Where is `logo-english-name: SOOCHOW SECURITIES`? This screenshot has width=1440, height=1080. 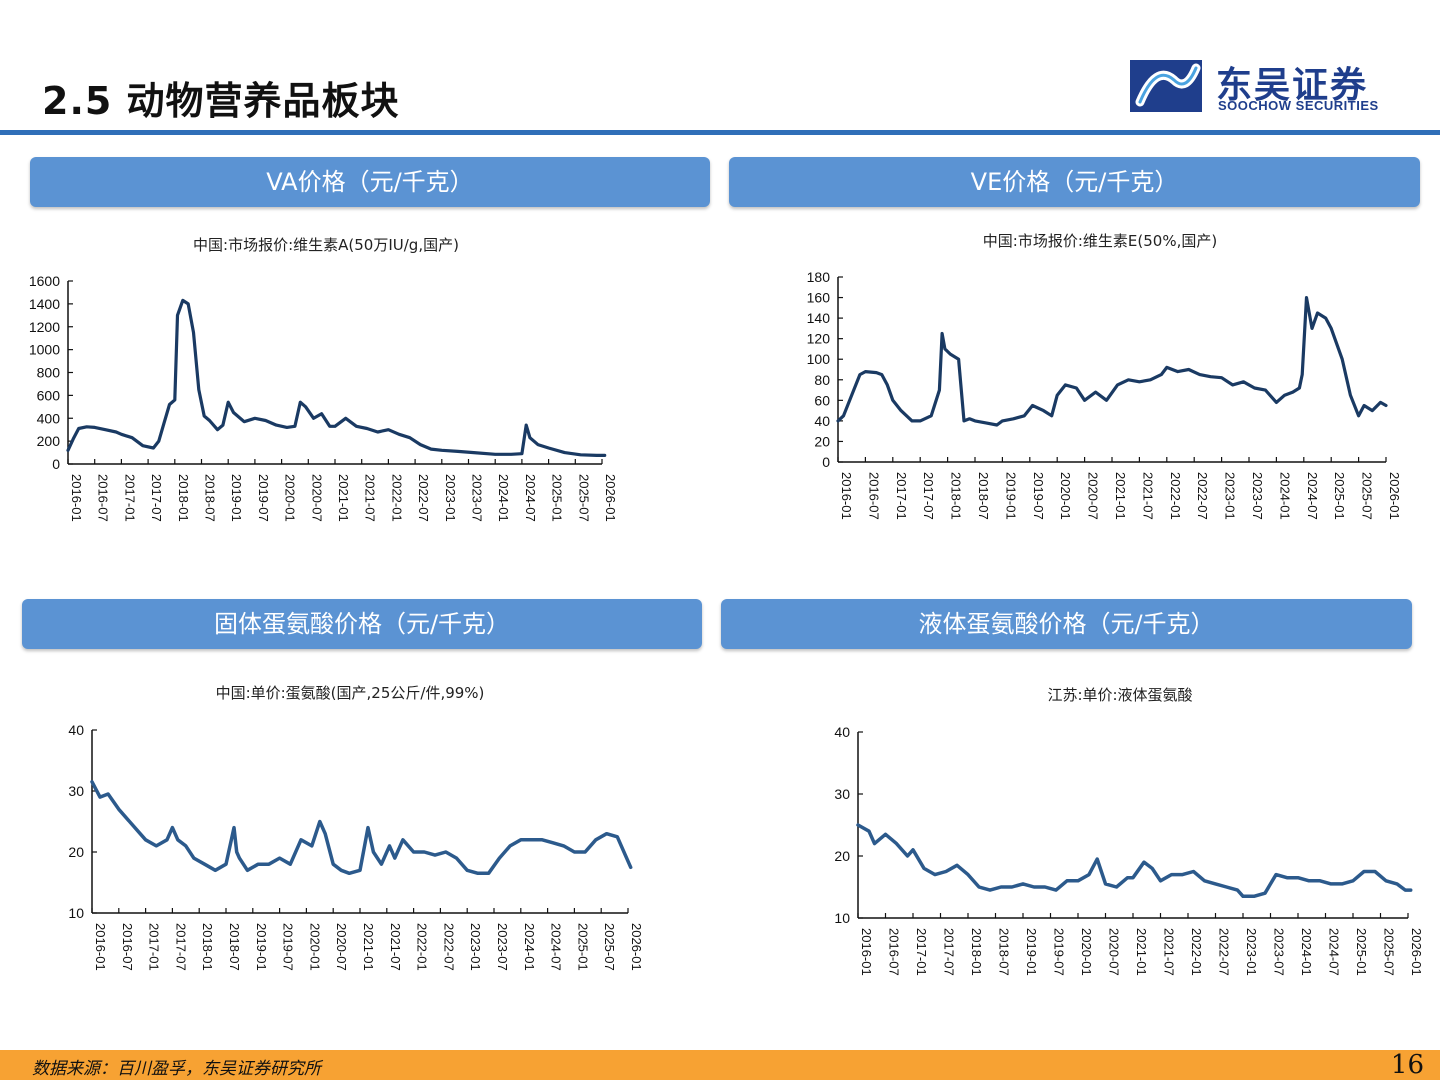 logo-english-name: SOOCHOW SECURITIES is located at coordinates (1298, 105).